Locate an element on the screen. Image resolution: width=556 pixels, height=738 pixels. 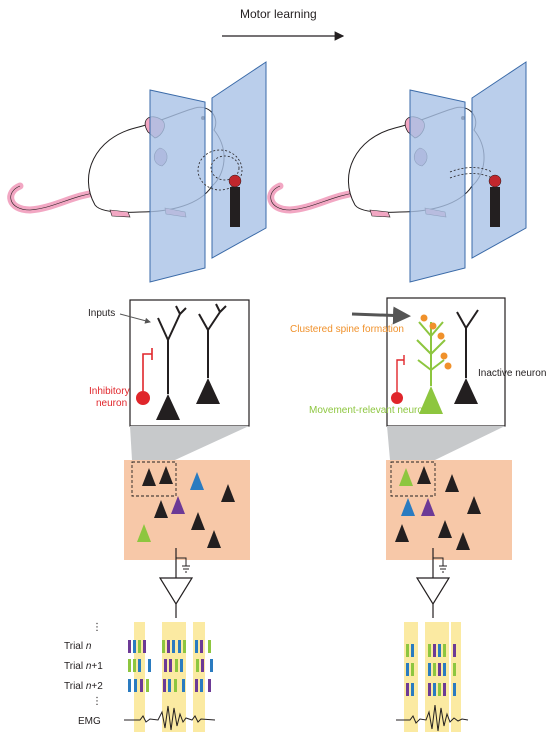
inputs-arrow is located at coordinates (135, 318).